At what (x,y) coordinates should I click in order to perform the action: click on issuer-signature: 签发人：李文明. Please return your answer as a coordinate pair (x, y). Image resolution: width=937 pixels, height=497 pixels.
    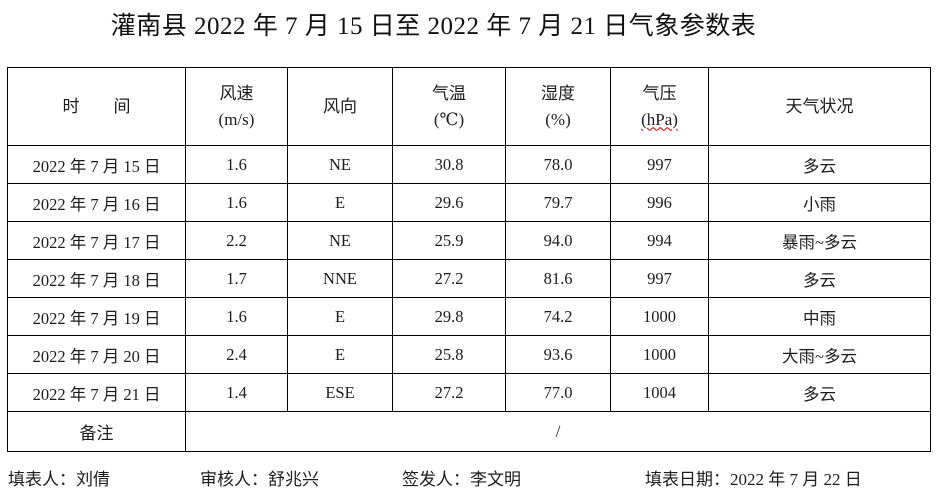
    Looking at the image, I should click on (461, 477).